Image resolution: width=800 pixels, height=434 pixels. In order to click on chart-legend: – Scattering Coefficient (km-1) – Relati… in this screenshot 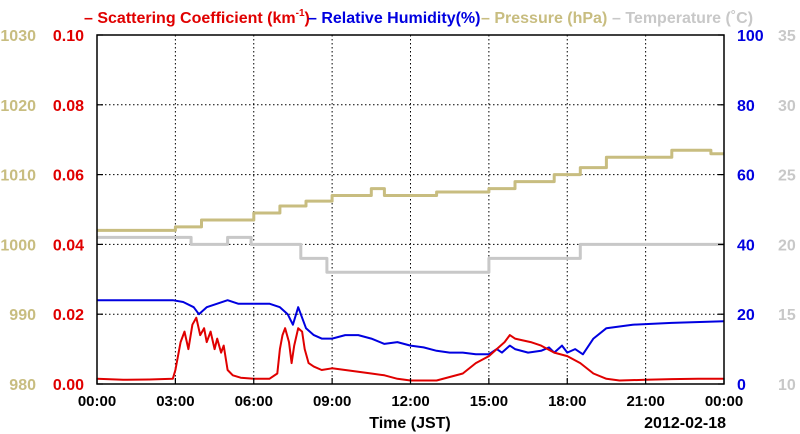, I will do `click(418, 17)`.